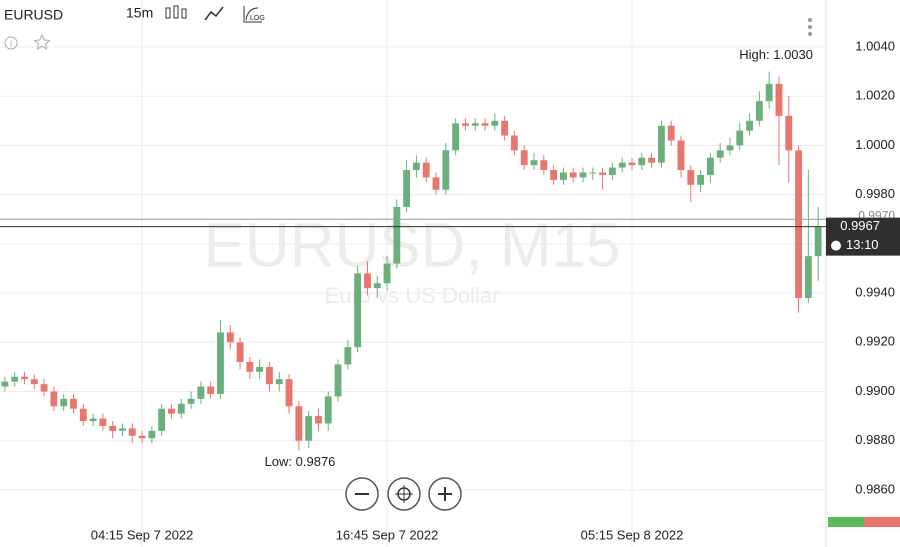 The height and width of the screenshot is (547, 900). Describe the element at coordinates (875, 390) in the screenshot. I see `y-tick-label: 0.9900` at that location.